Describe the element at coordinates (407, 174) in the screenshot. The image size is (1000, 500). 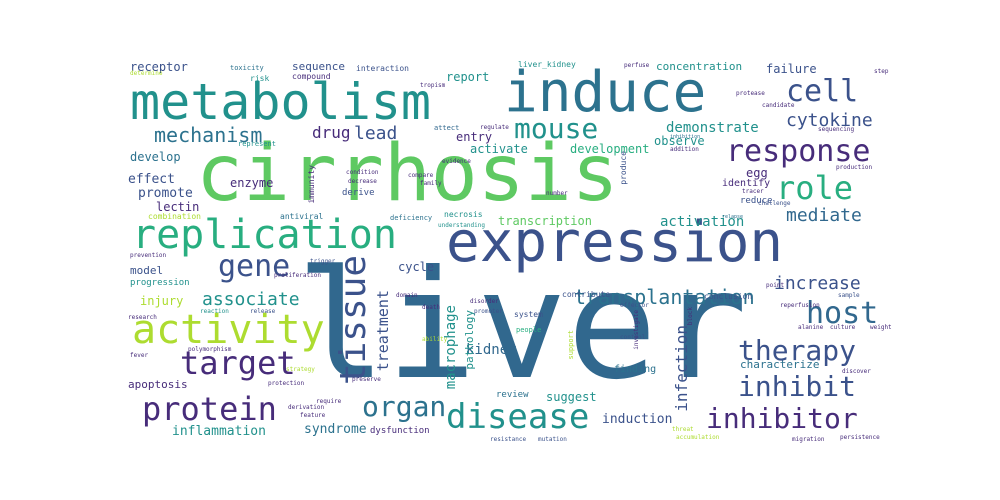
I see `word-cirrhosis: cirrhosis` at that location.